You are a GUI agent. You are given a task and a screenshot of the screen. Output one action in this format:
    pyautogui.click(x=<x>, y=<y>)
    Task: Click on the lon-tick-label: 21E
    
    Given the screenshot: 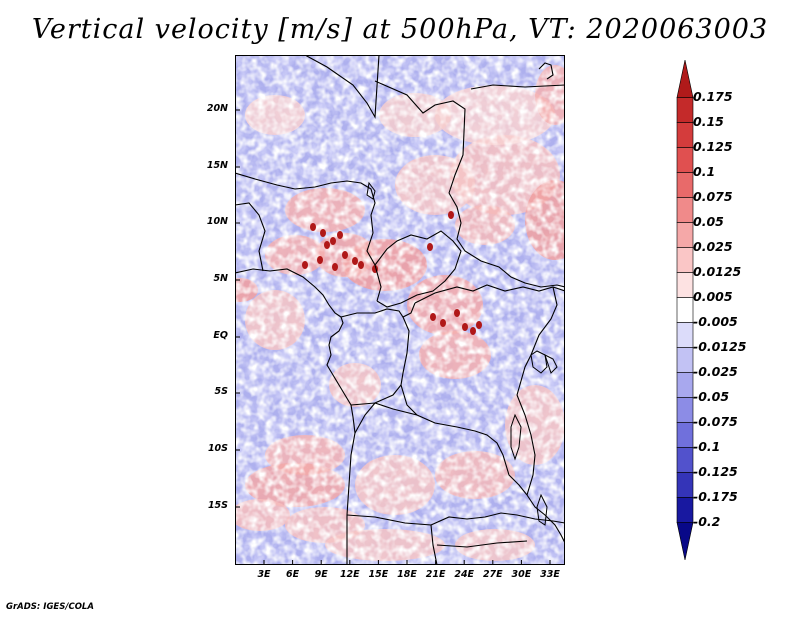 What is the action you would take?
    pyautogui.click(x=435, y=574)
    